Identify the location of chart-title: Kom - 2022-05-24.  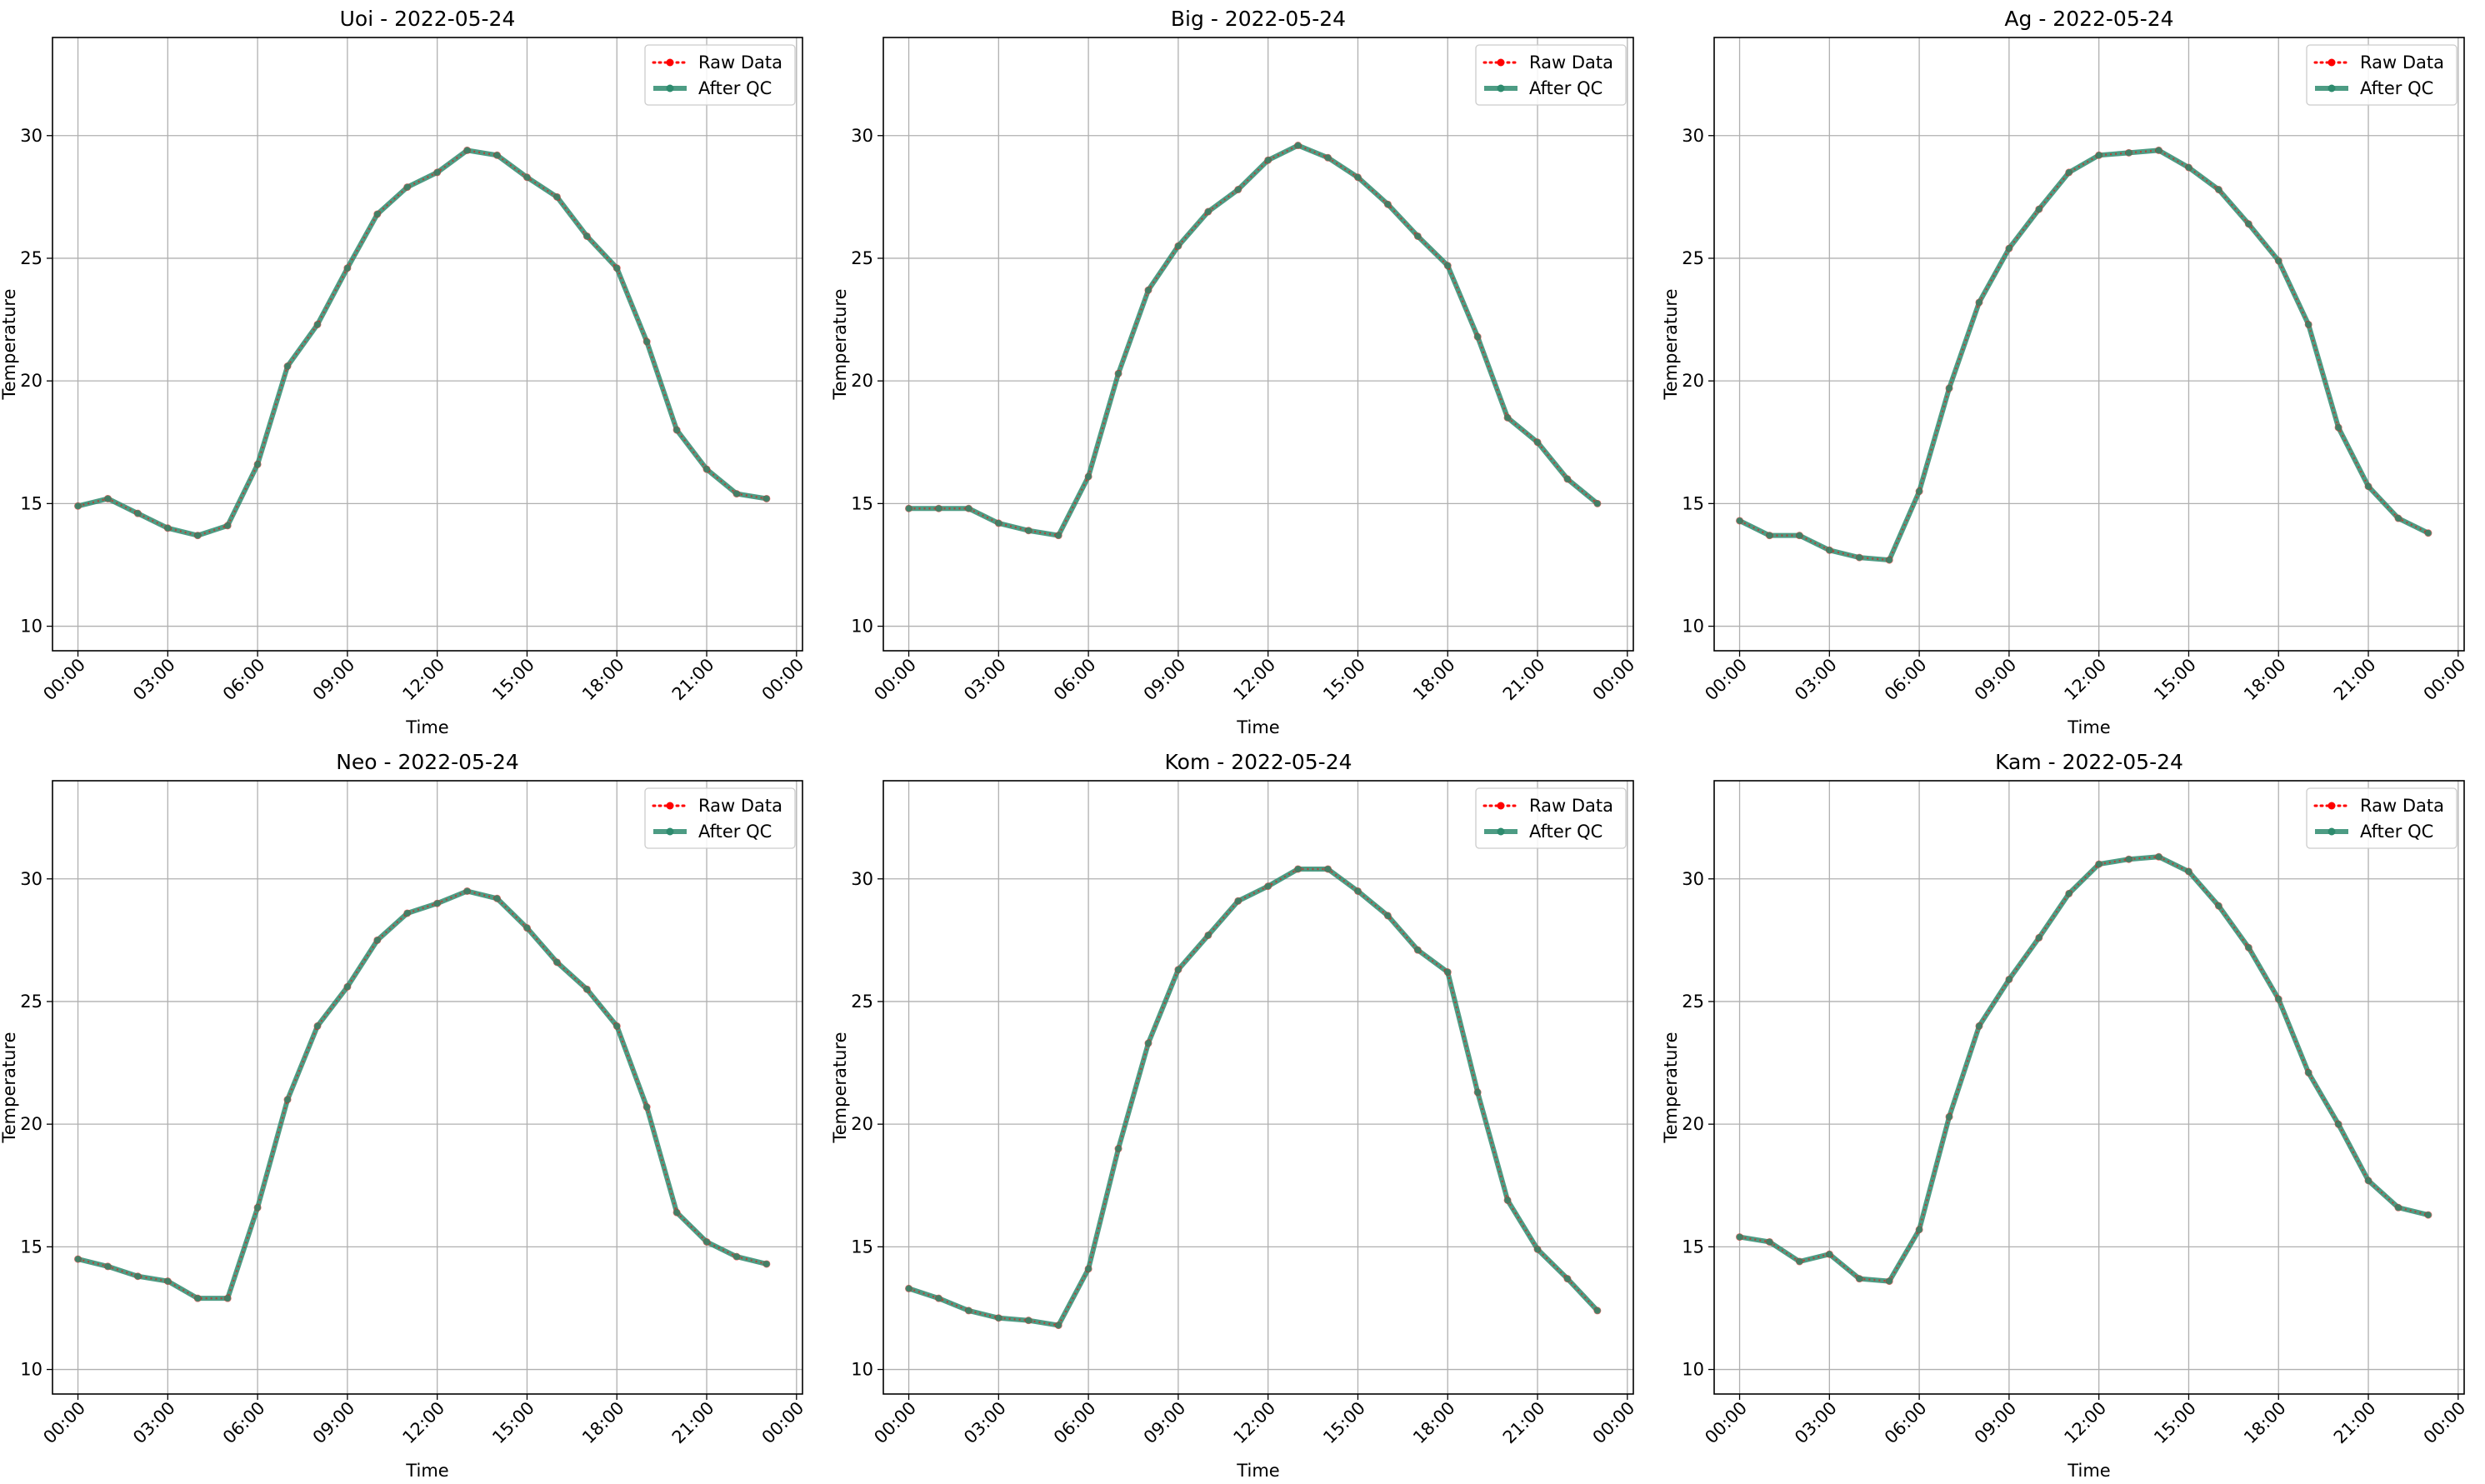
(1258, 762).